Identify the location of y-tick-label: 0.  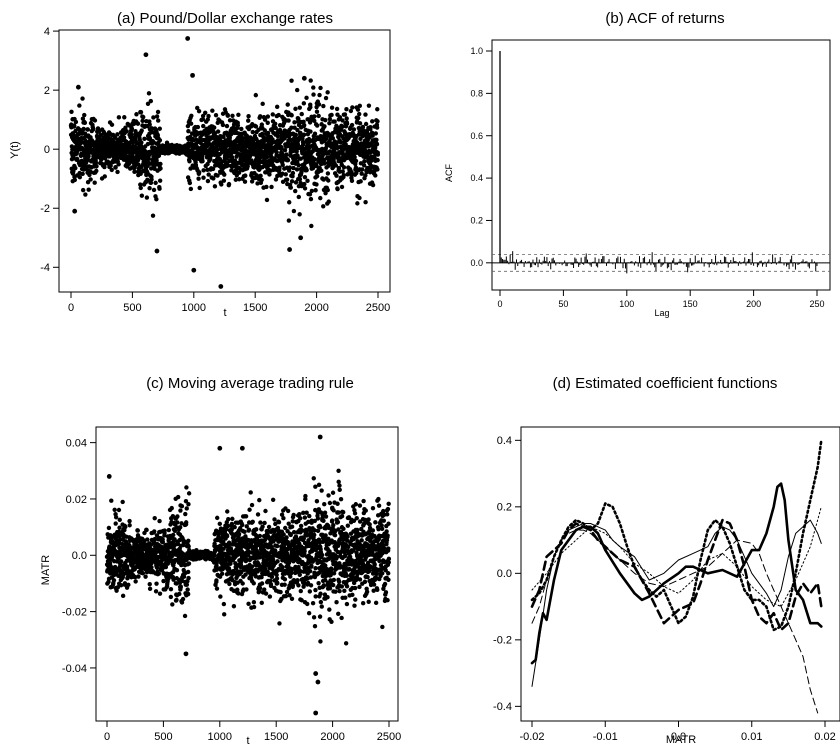
(47, 150).